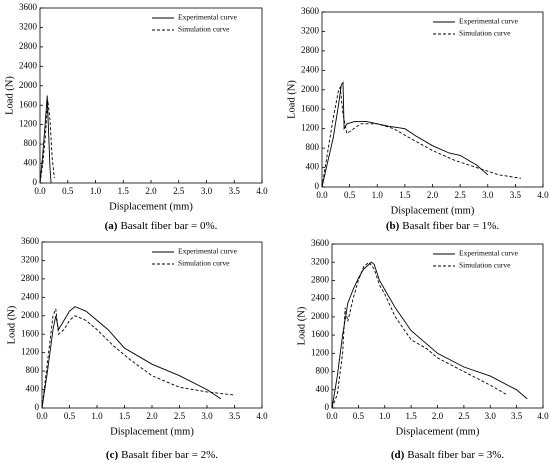 The width and height of the screenshot is (550, 463). Describe the element at coordinates (393, 226) in the screenshot. I see `panel-label: (b)` at that location.